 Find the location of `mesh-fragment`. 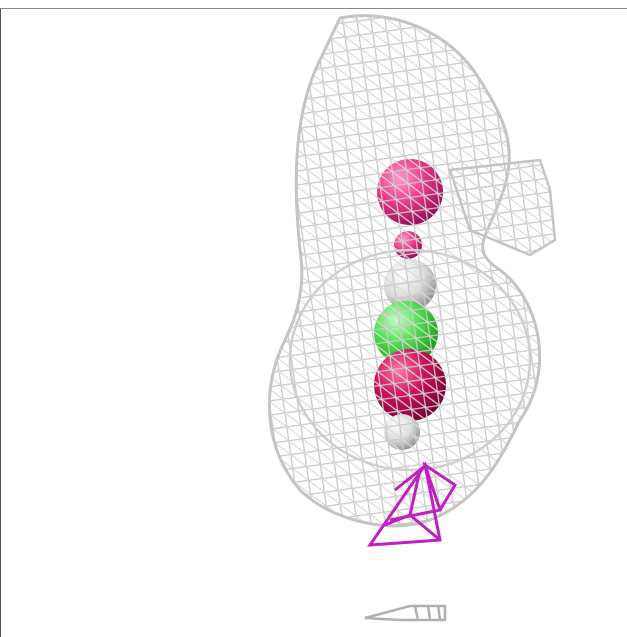

mesh-fragment is located at coordinates (405, 613).